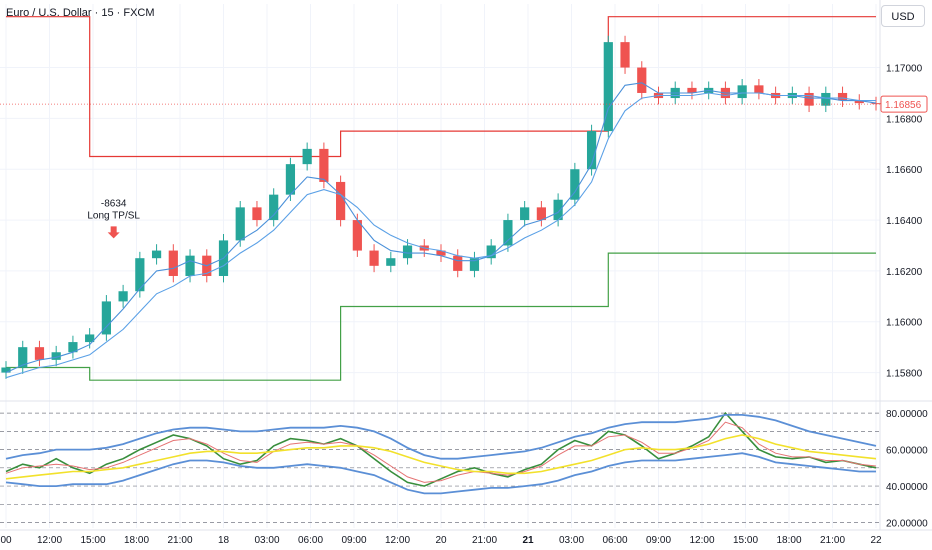 The image size is (932, 550). I want to click on price-axis-label: 1.16800, so click(904, 119).